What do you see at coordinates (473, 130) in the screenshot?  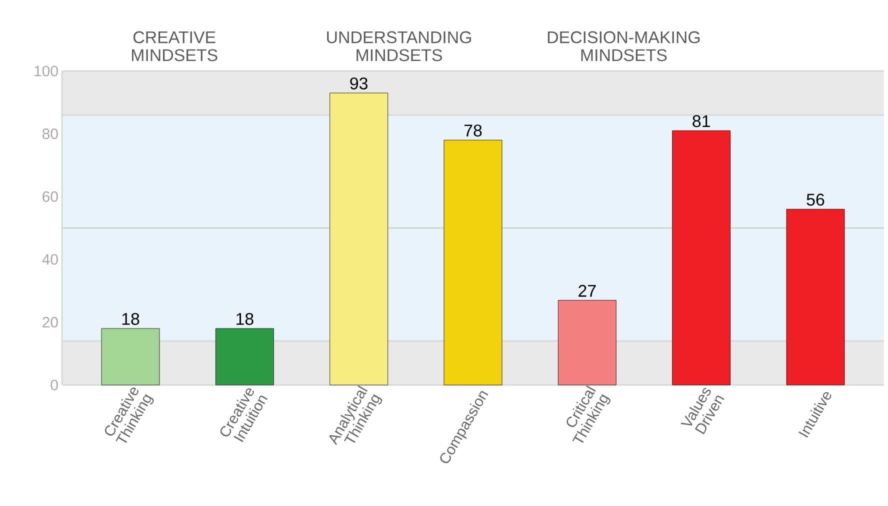 I see `data-label: 78` at bounding box center [473, 130].